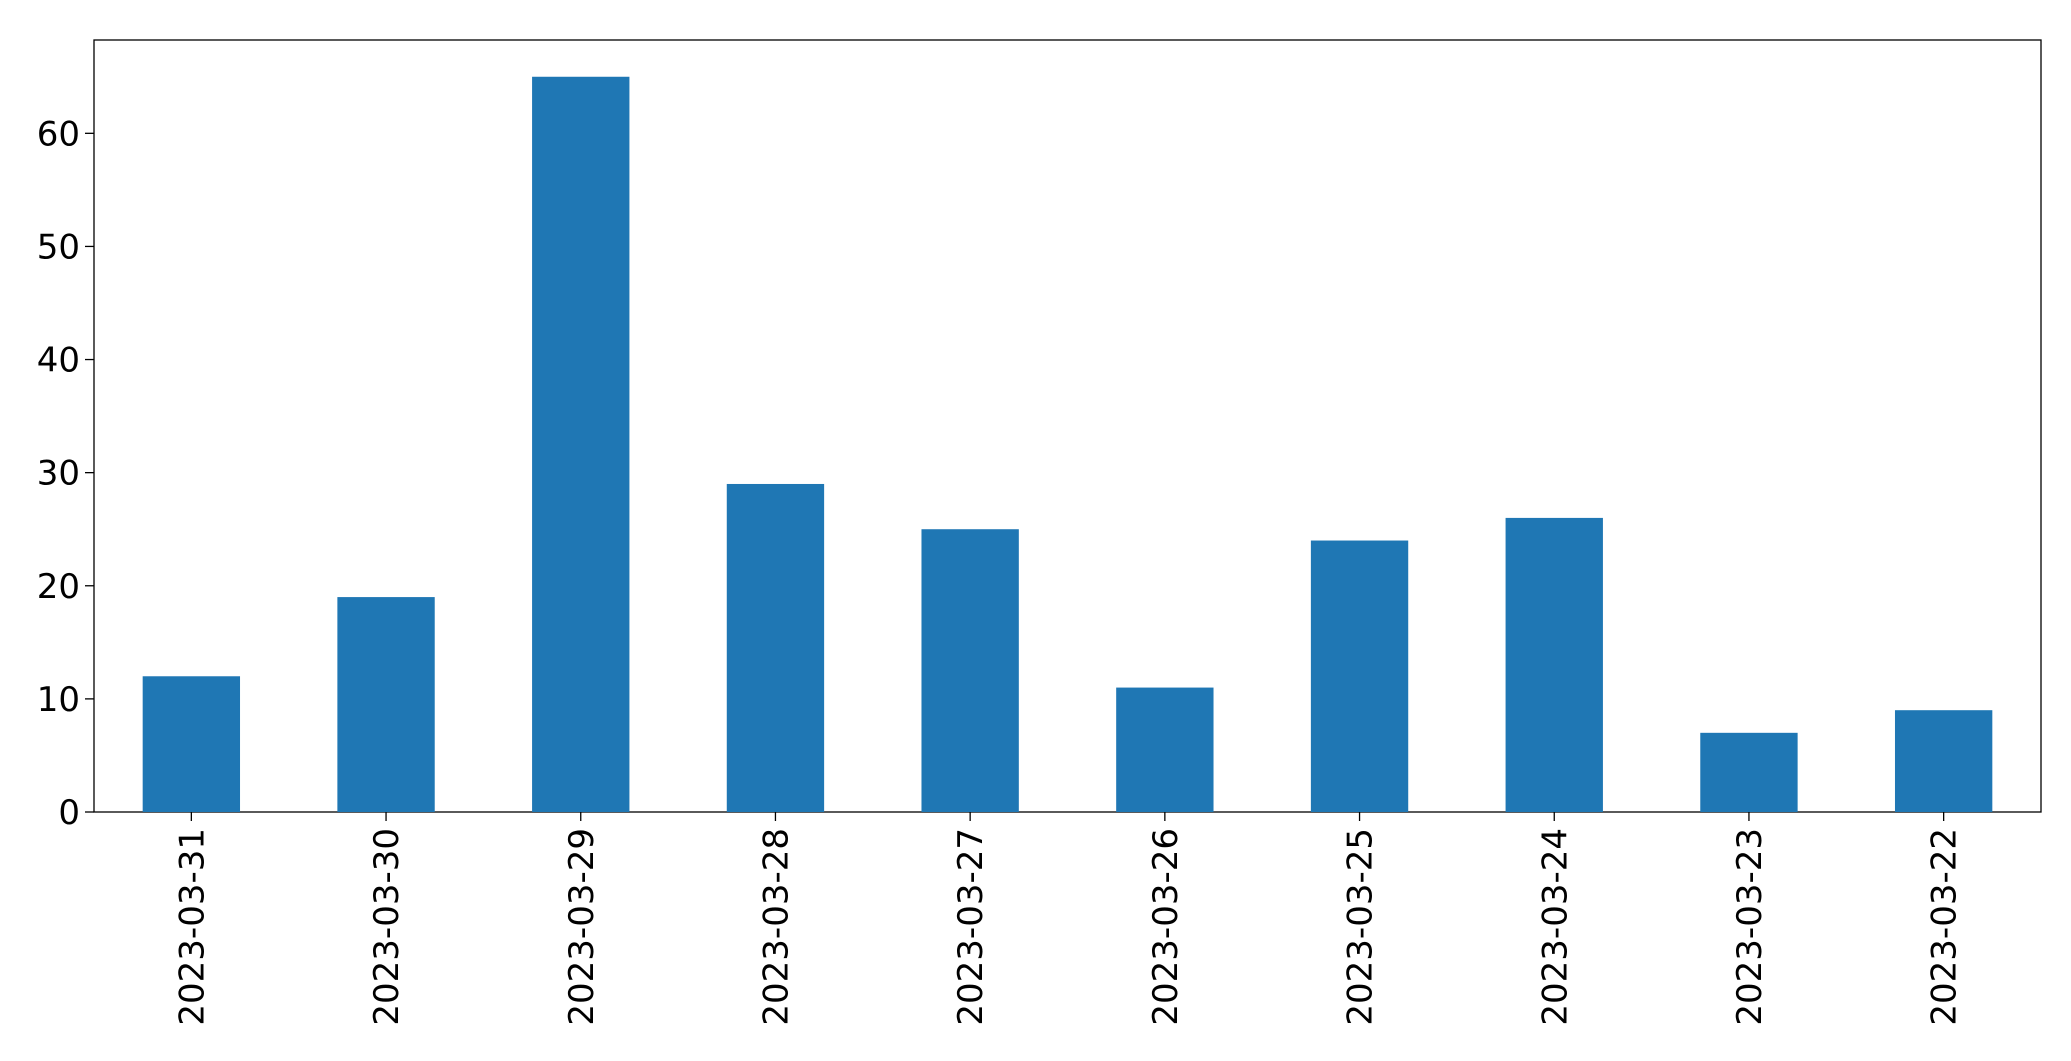 This screenshot has height=1061, width=2071. Describe the element at coordinates (69, 813) in the screenshot. I see `y-tick-label: 0` at that location.